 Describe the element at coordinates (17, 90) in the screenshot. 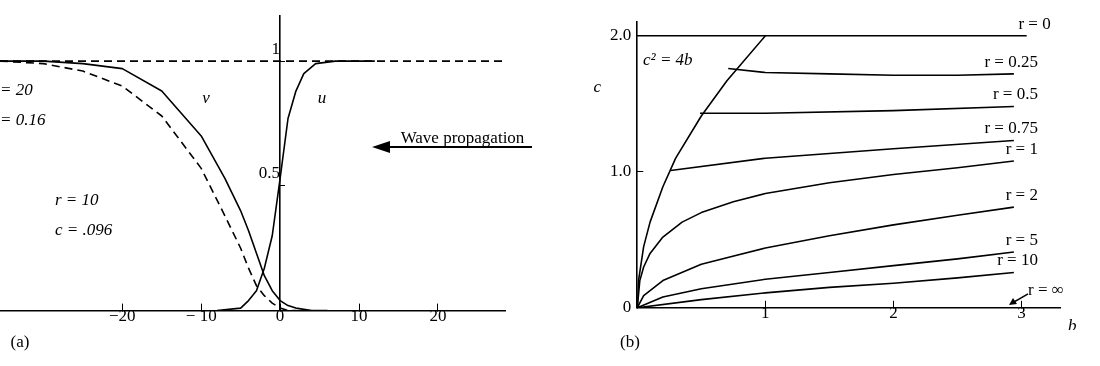

I see `annotation: = 20` at that location.